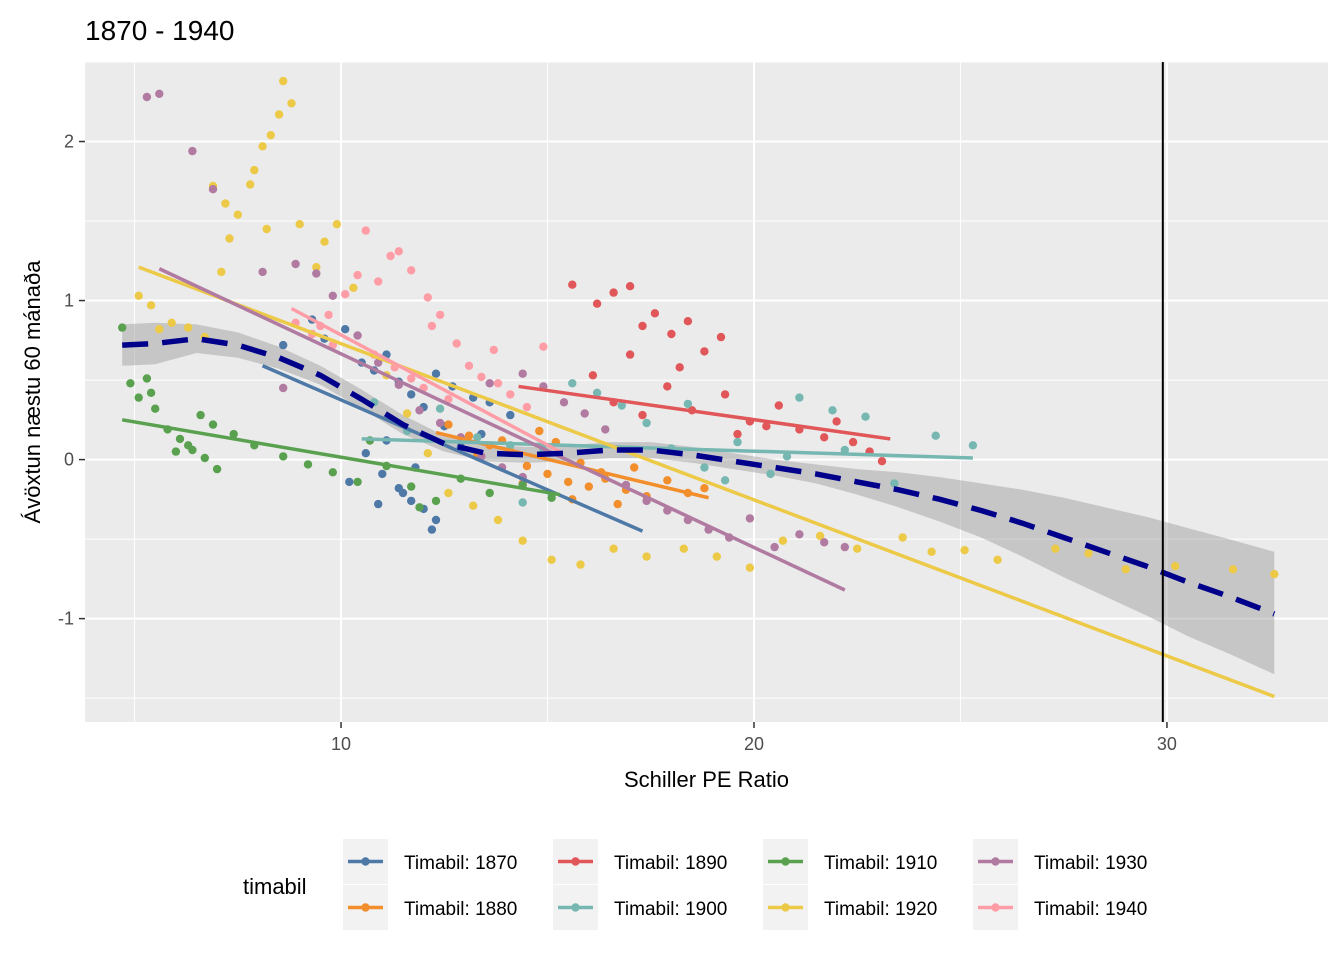  I want to click on legend-label: Timabil: 1910, so click(880, 863).